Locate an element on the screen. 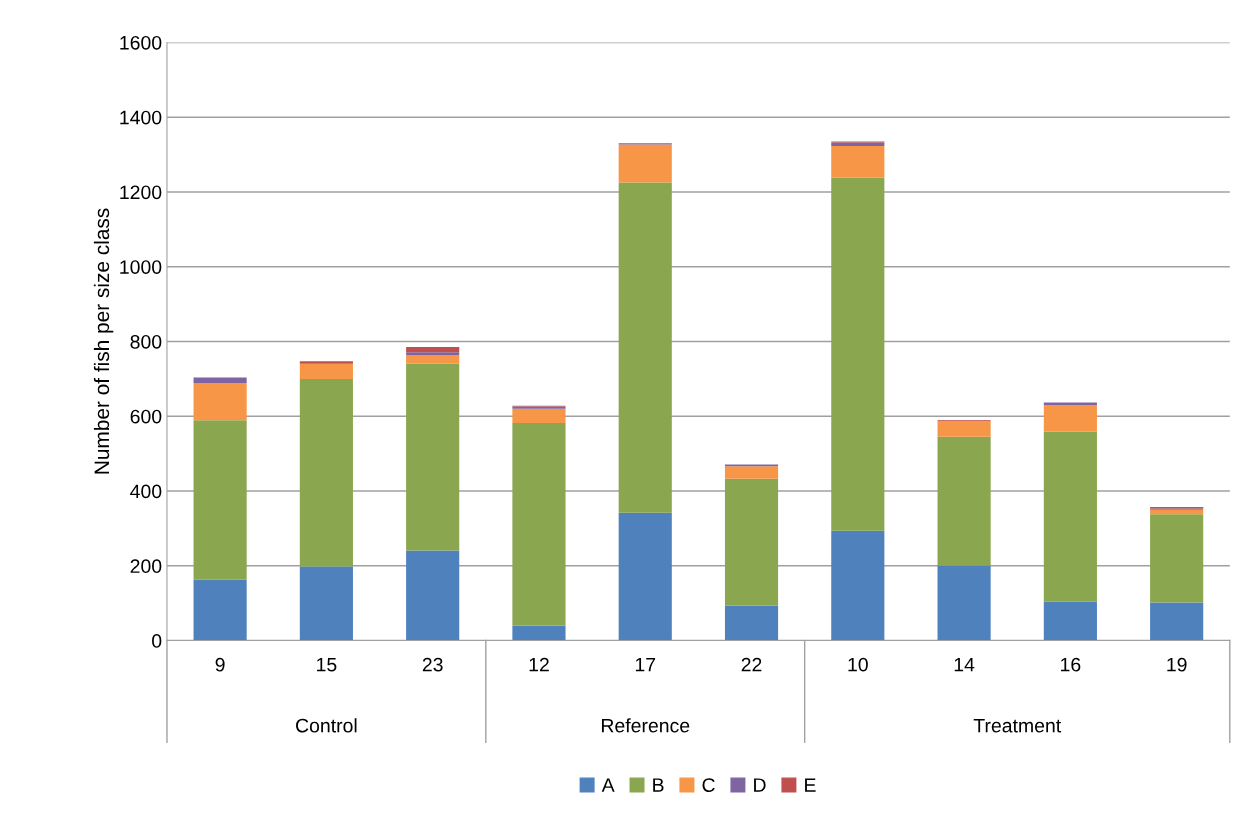 The image size is (1246, 816). y-tick-label: 1000 is located at coordinates (141, 267).